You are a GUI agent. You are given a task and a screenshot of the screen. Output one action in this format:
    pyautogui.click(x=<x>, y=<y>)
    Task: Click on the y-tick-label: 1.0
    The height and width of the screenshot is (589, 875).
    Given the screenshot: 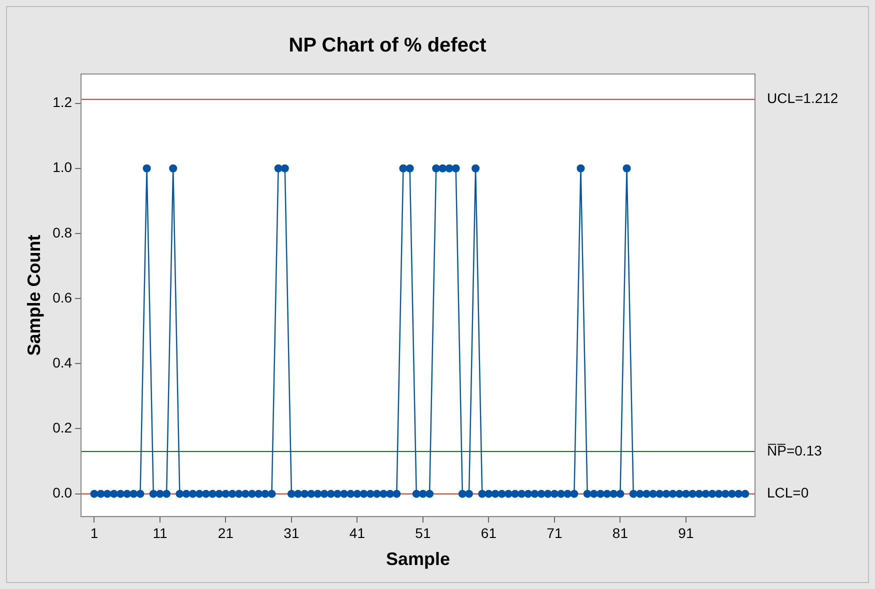 What is the action you would take?
    pyautogui.click(x=62, y=167)
    